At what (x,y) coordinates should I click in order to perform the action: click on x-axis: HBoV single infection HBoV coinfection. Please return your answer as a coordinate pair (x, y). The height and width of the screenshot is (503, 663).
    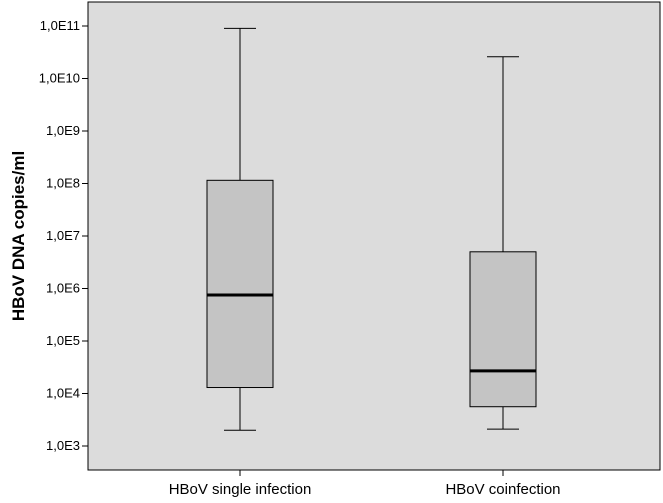
    Looking at the image, I should click on (365, 484).